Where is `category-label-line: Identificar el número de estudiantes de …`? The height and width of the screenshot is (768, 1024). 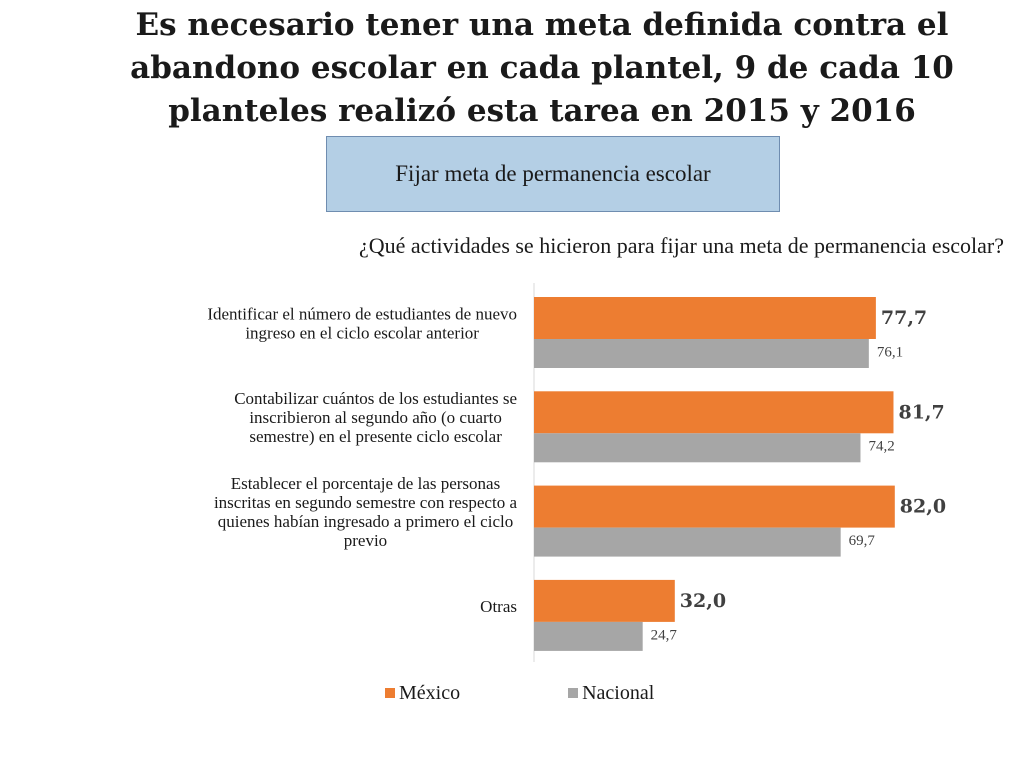
category-label-line: Identificar el número de estudiantes de … is located at coordinates (362, 313).